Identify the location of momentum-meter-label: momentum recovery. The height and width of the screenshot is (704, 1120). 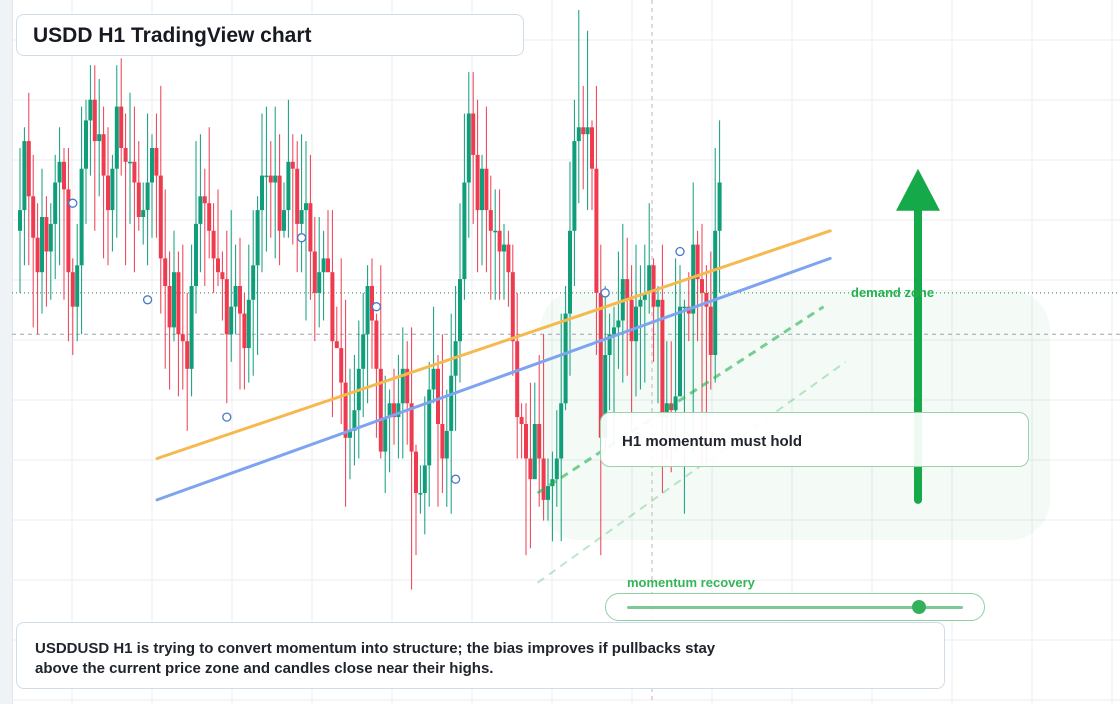
(691, 582).